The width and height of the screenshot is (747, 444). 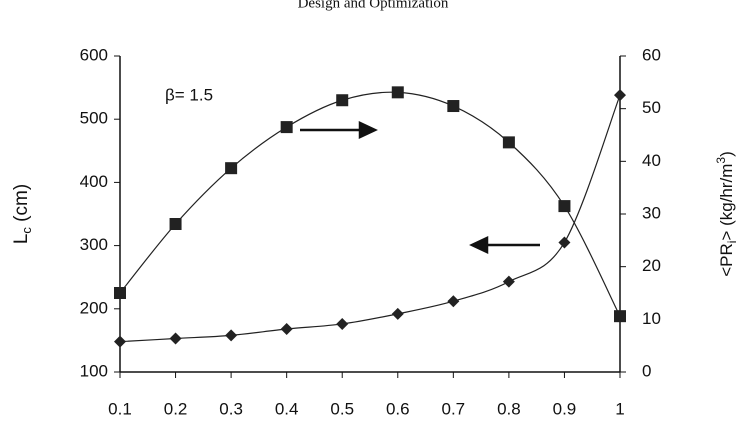 What do you see at coordinates (651, 107) in the screenshot?
I see `y2-tick-label: 50` at bounding box center [651, 107].